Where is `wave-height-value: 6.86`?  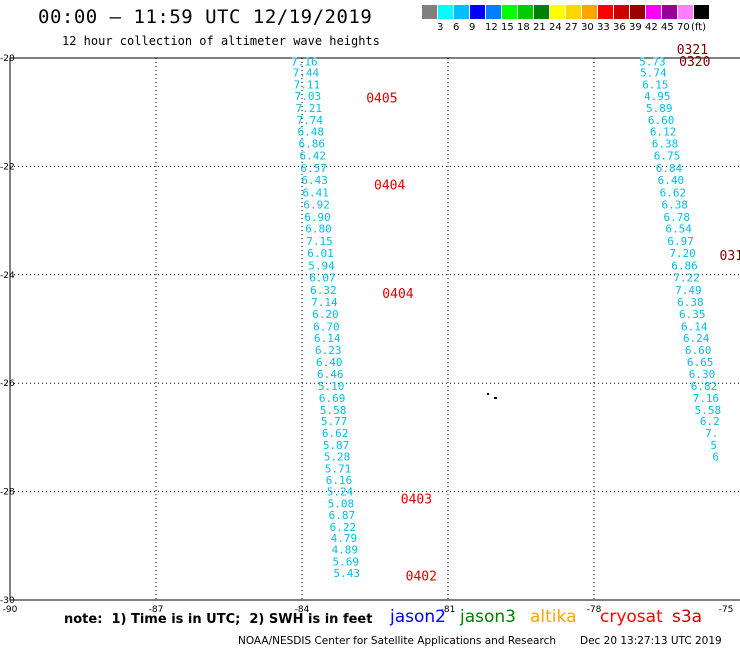
wave-height-value: 6.86 is located at coordinates (684, 266).